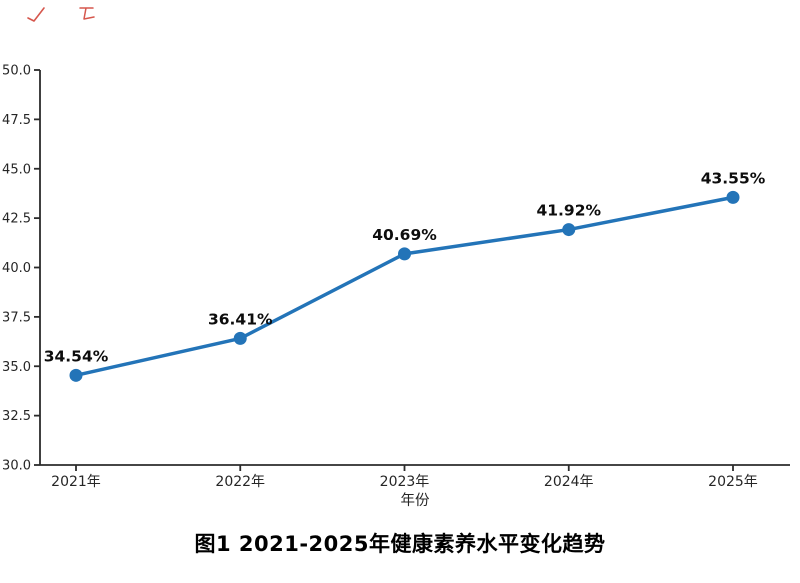  I want to click on x-axis-label: 年份, so click(415, 500).